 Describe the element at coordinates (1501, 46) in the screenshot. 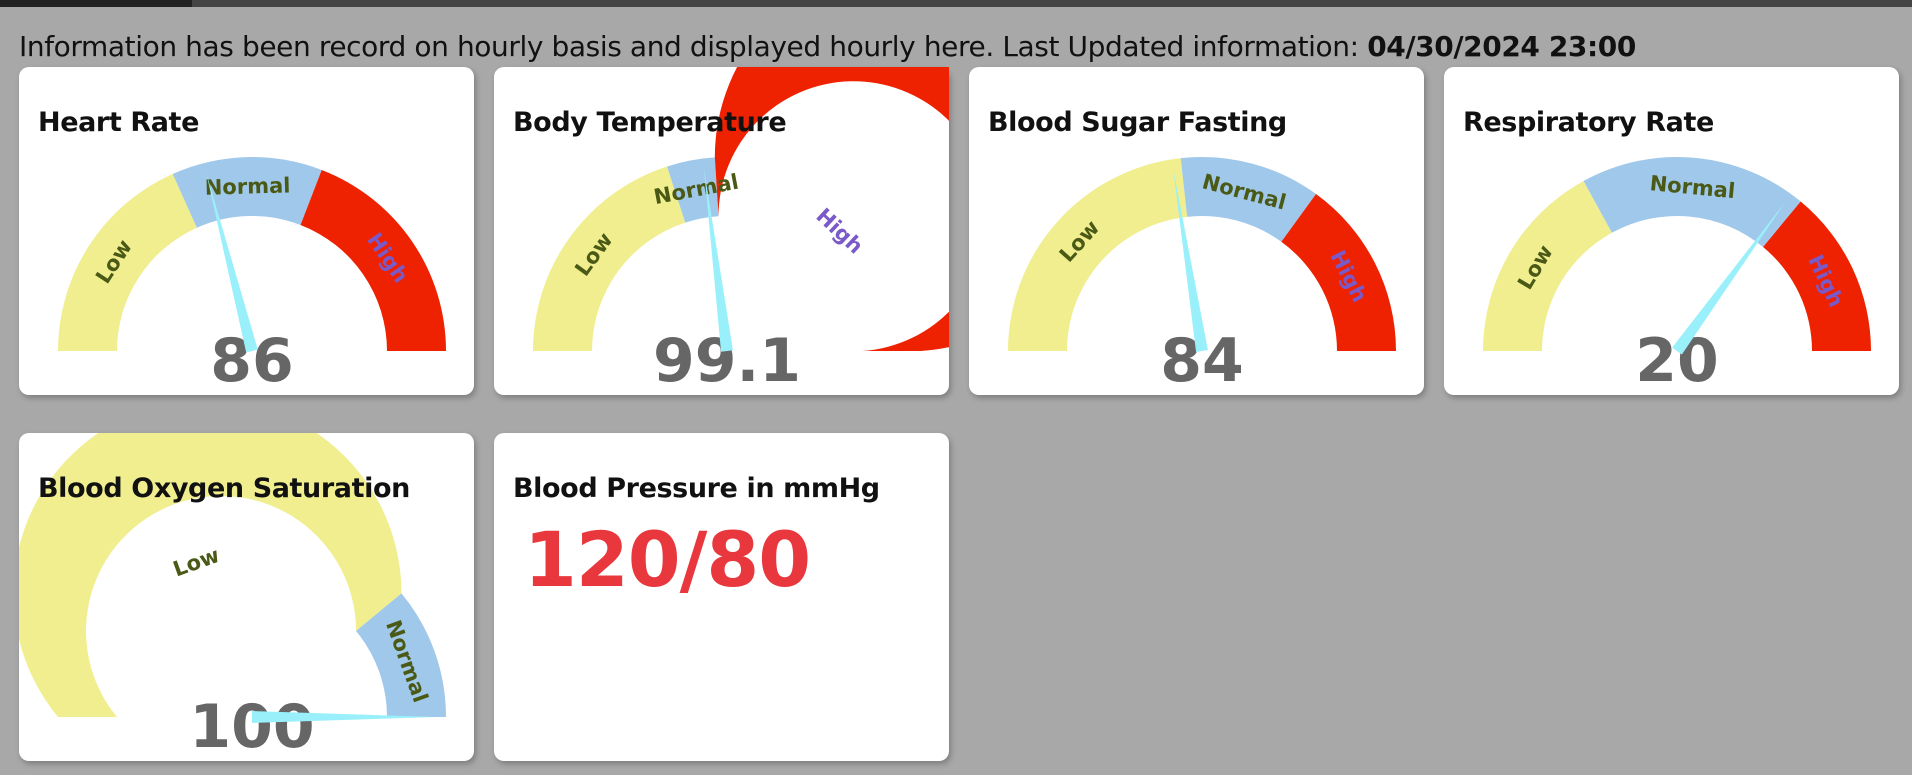

I see `last-updated-timestamp: 04/30/2024 23:00` at that location.